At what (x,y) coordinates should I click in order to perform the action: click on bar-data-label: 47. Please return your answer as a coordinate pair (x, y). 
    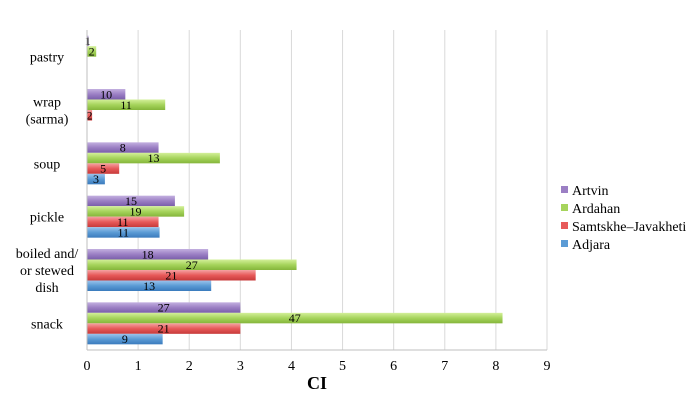
    Looking at the image, I should click on (295, 318).